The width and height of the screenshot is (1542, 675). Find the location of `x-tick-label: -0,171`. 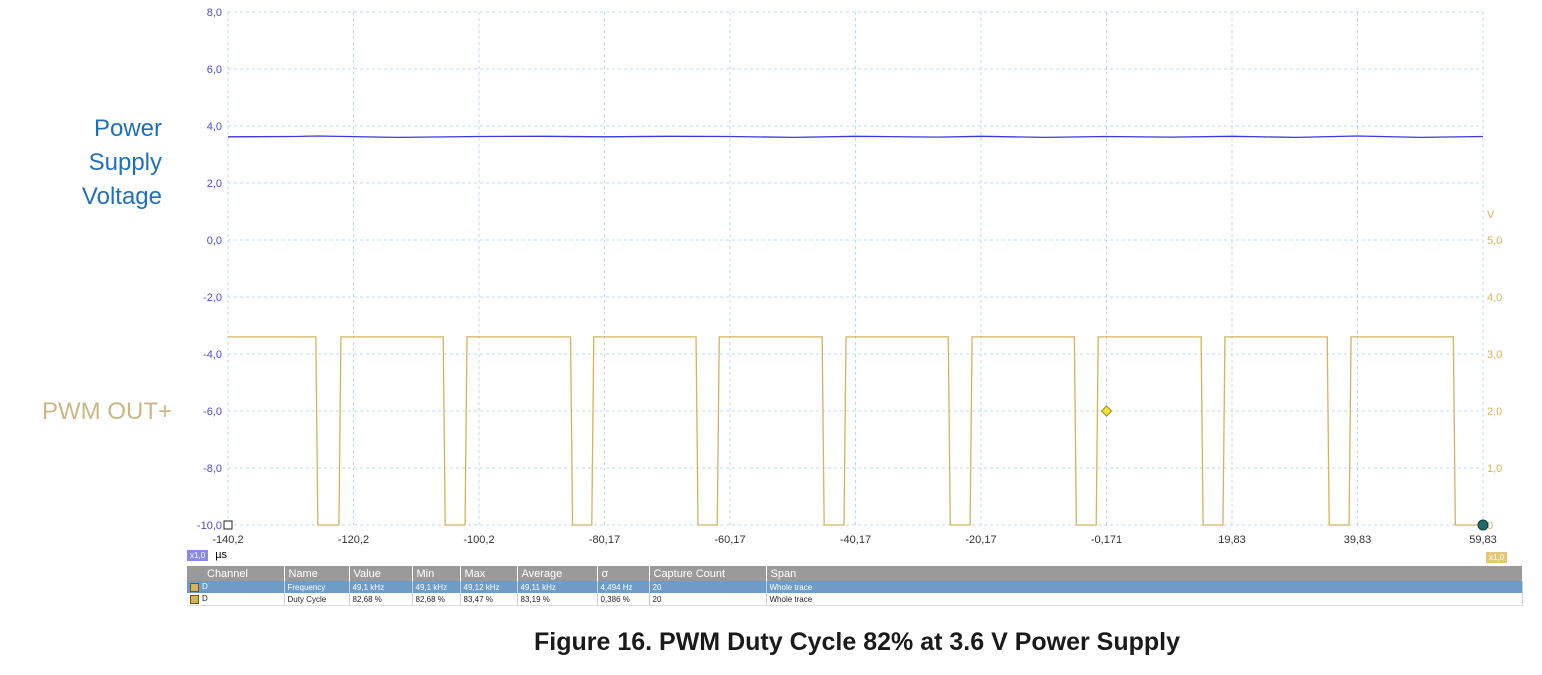

x-tick-label: -0,171 is located at coordinates (1106, 540).